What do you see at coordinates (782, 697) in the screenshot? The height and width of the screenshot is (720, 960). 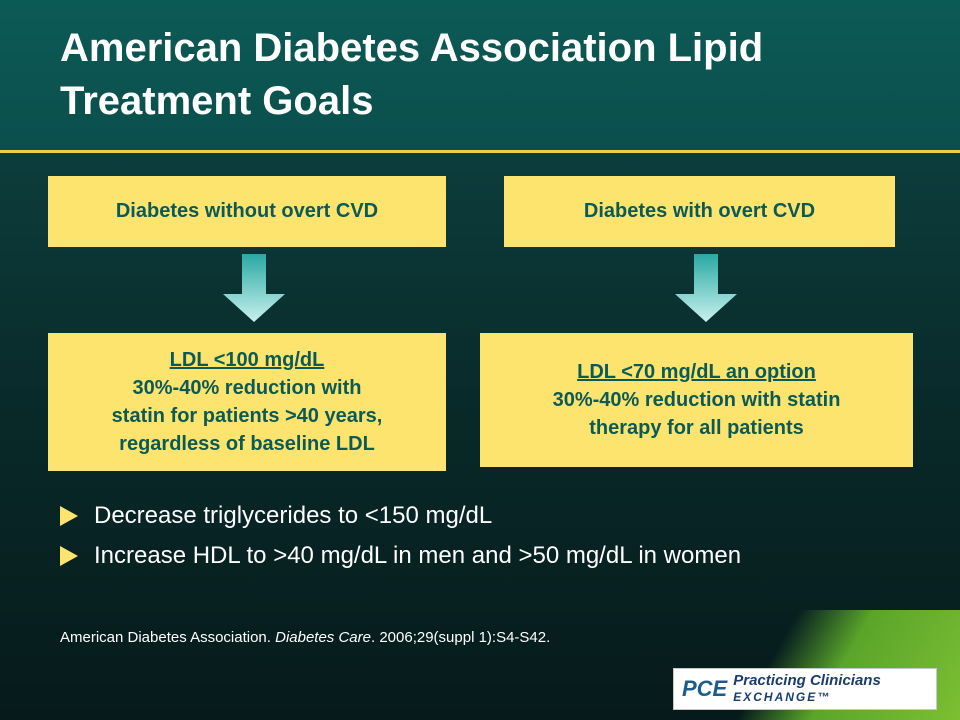 I see `pce-logo-line2: EXCHANGE™` at bounding box center [782, 697].